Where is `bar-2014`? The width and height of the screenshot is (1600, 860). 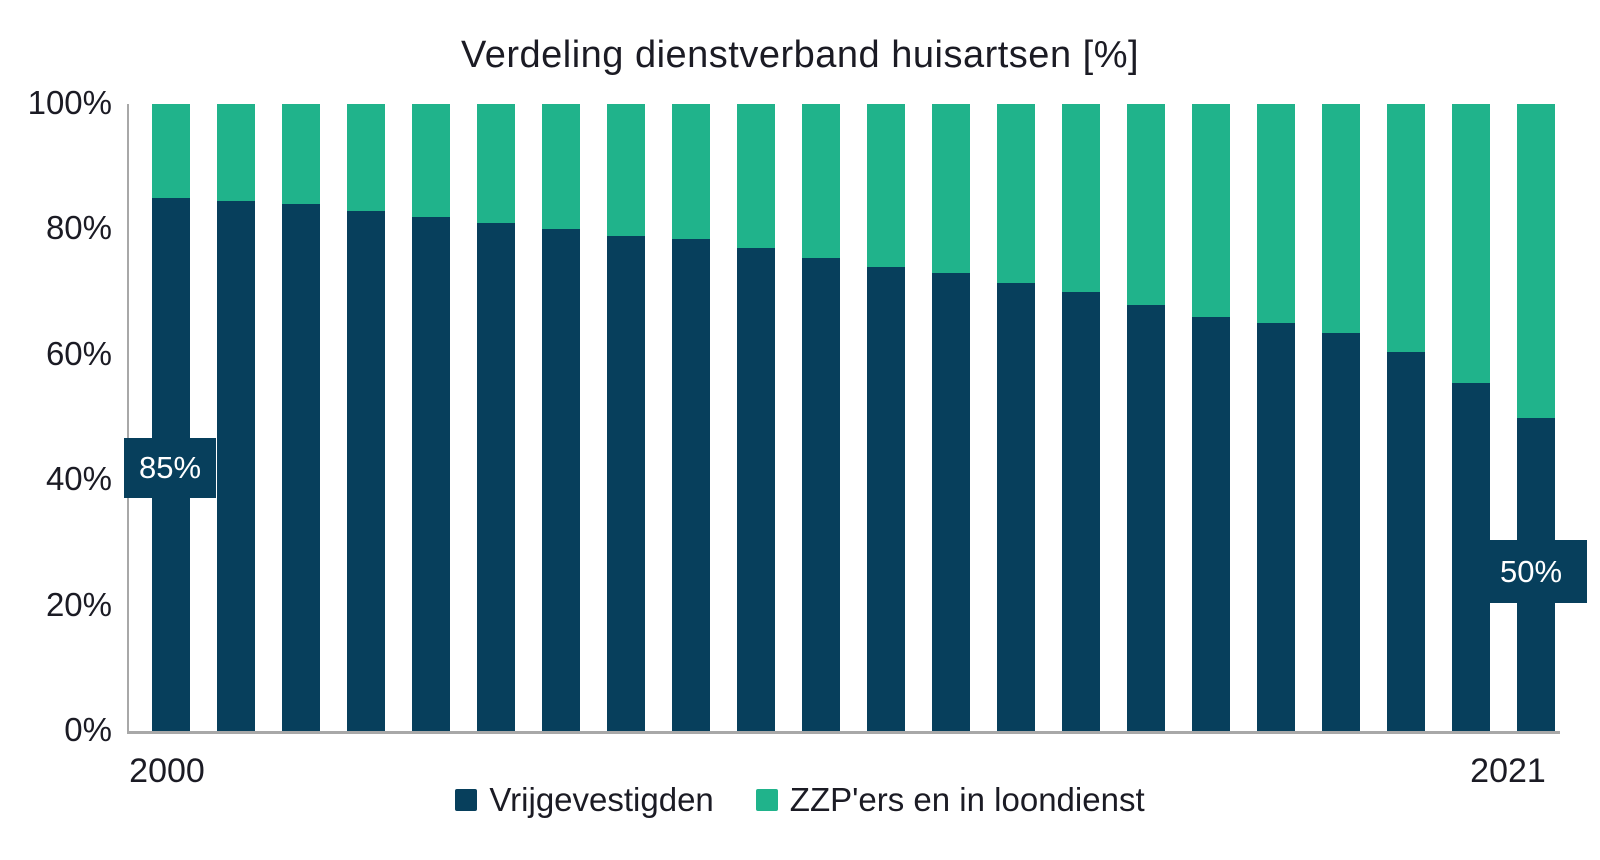
bar-2014 is located at coordinates (1081, 417).